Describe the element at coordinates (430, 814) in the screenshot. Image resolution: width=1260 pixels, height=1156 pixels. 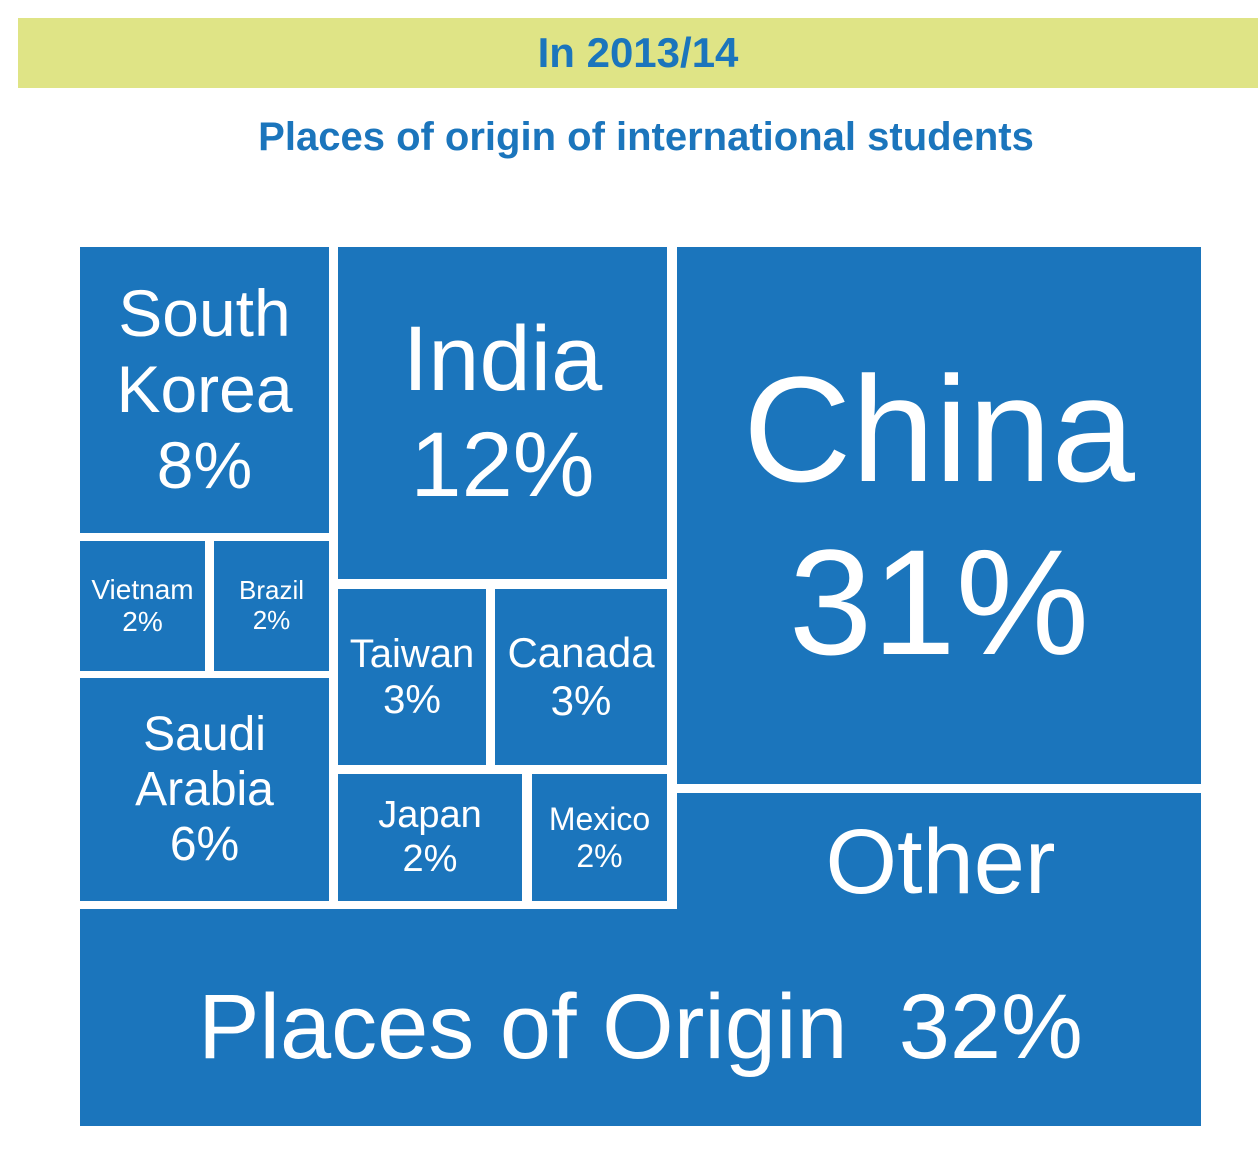
I see `tile-name: Japan` at that location.